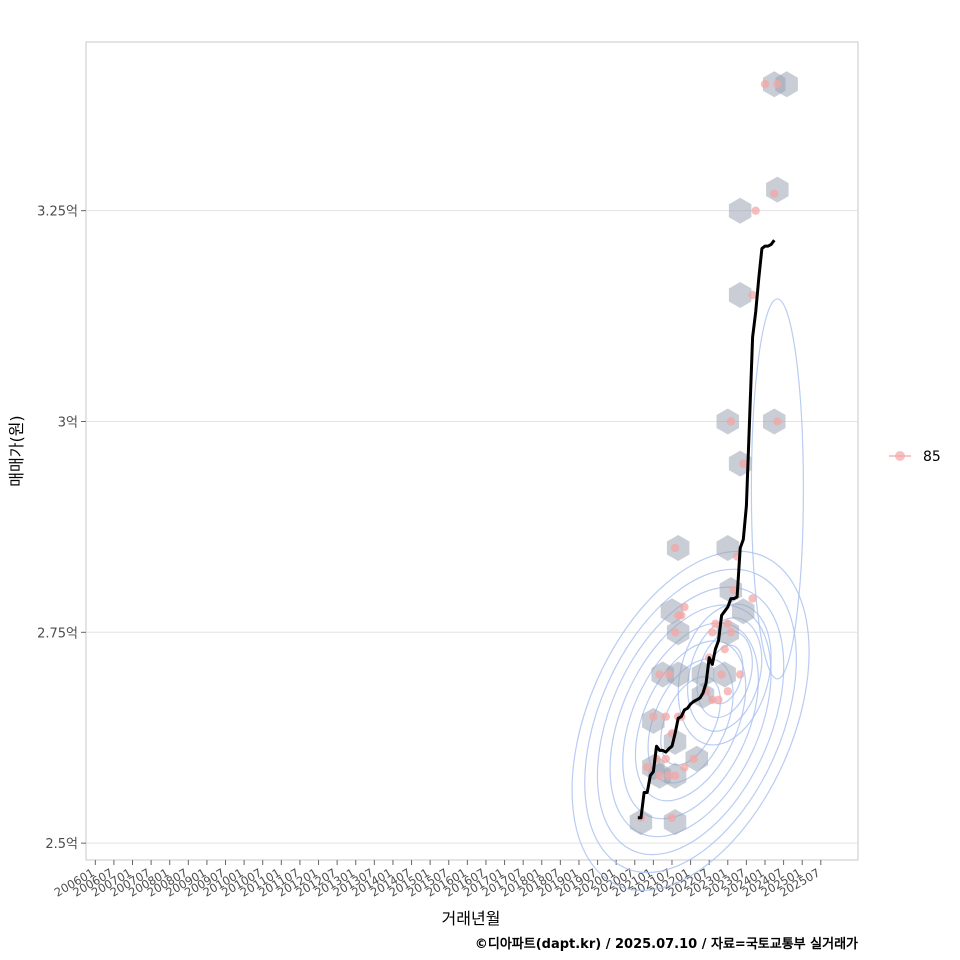 The height and width of the screenshot is (960, 960). I want to click on trend-line-layer, so click(706, 529).